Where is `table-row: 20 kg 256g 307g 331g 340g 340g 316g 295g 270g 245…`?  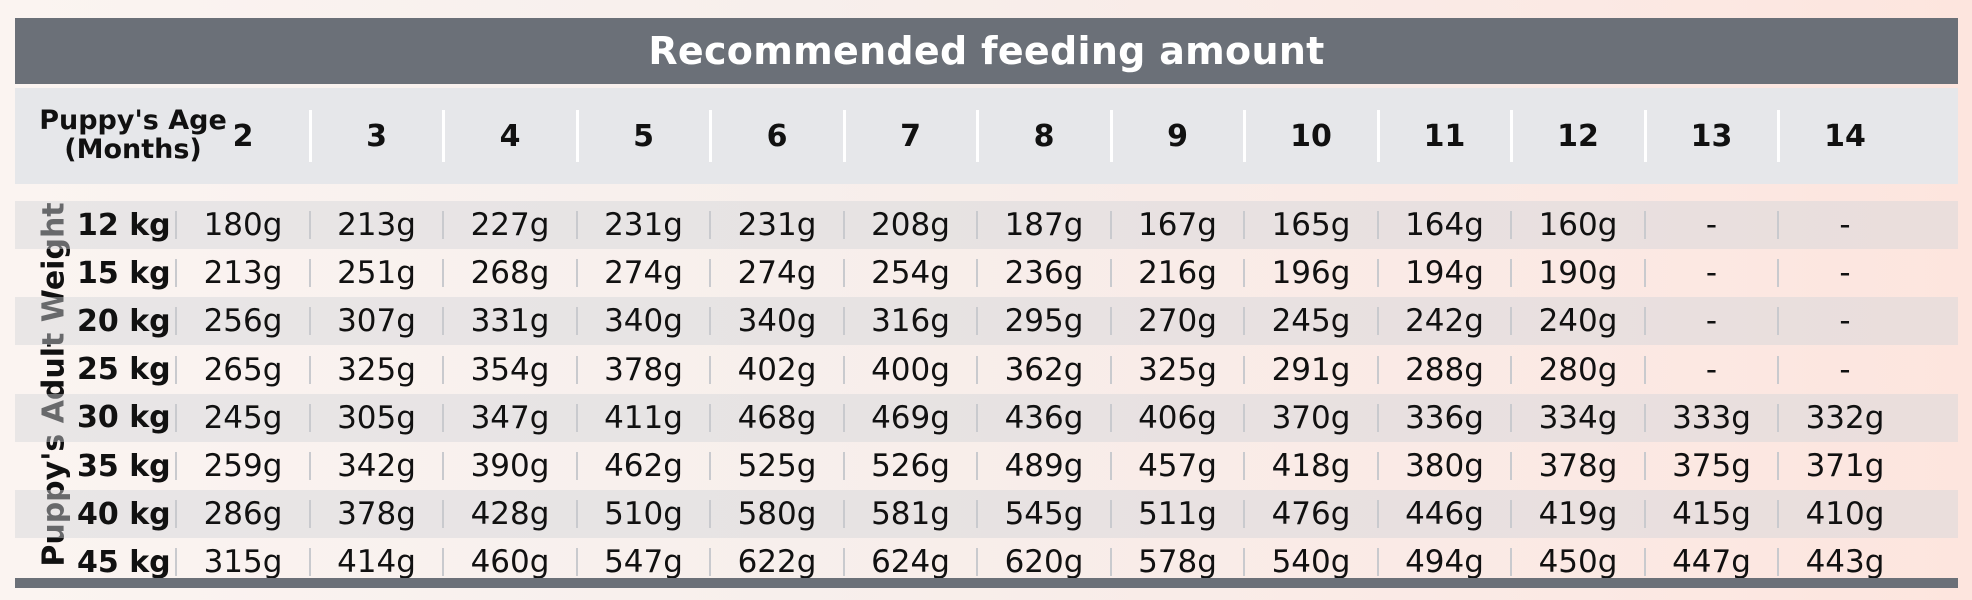 table-row: 20 kg 256g 307g 331g 340g 340g 316g 295g 270g 245… is located at coordinates (986, 321).